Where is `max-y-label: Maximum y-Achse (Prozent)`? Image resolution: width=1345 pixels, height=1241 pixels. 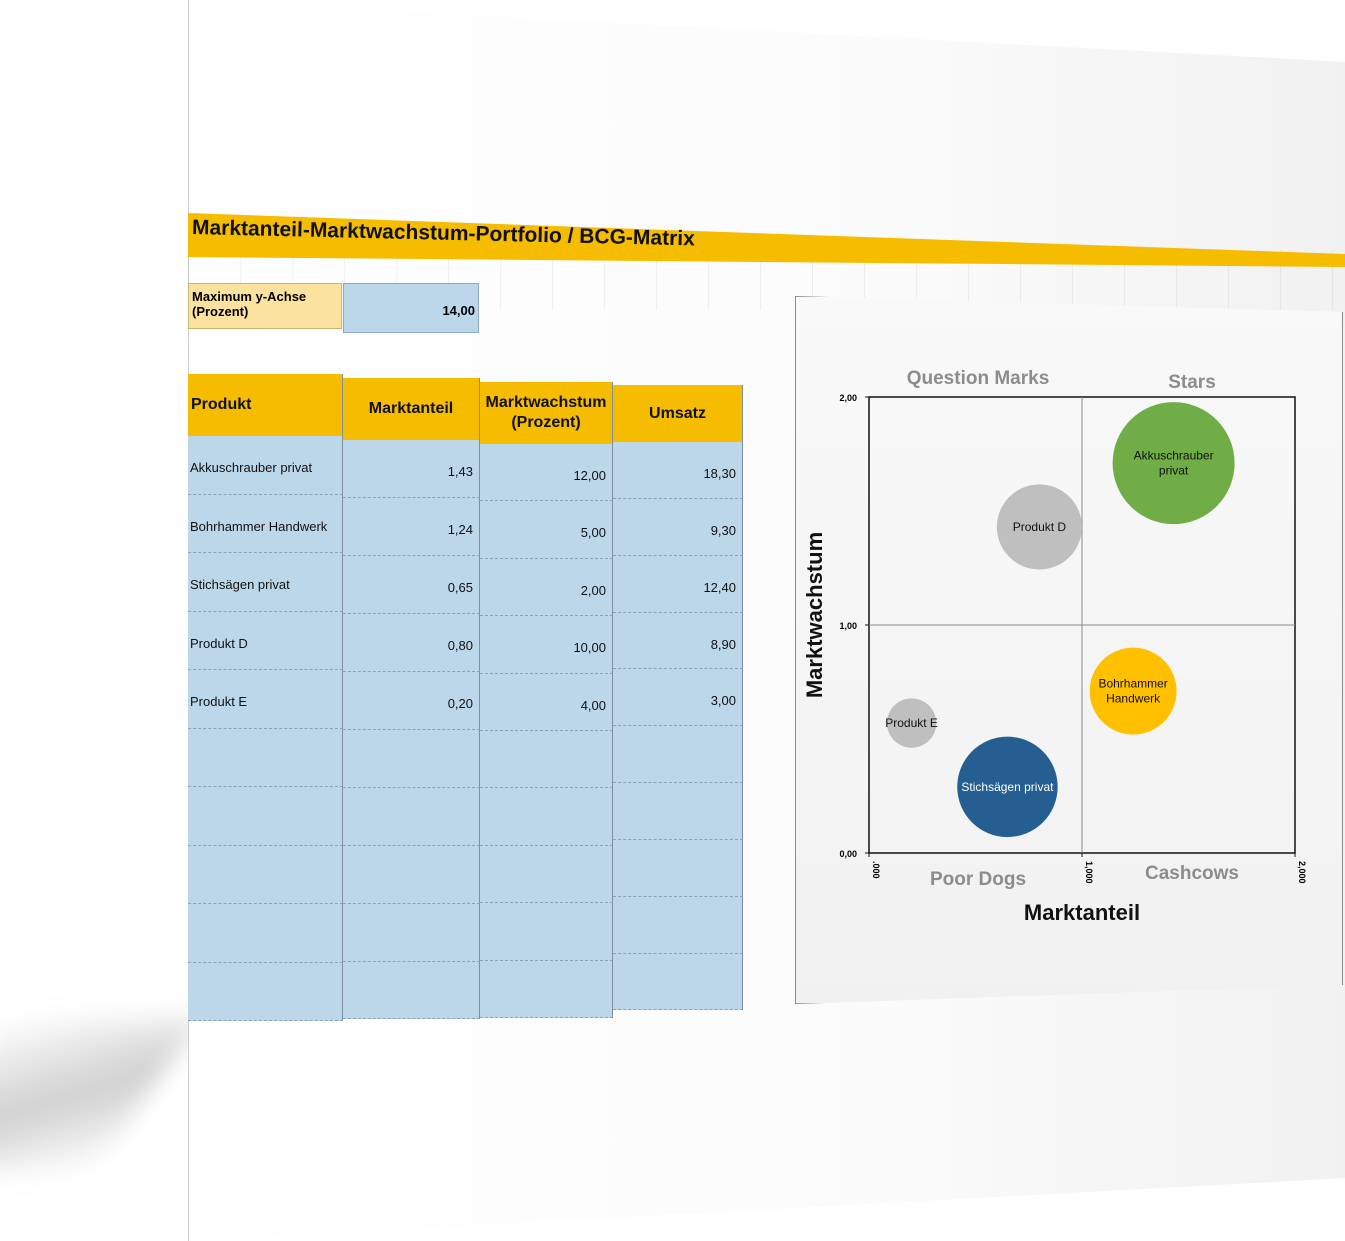
max-y-label: Maximum y-Achse (Prozent) is located at coordinates (265, 306).